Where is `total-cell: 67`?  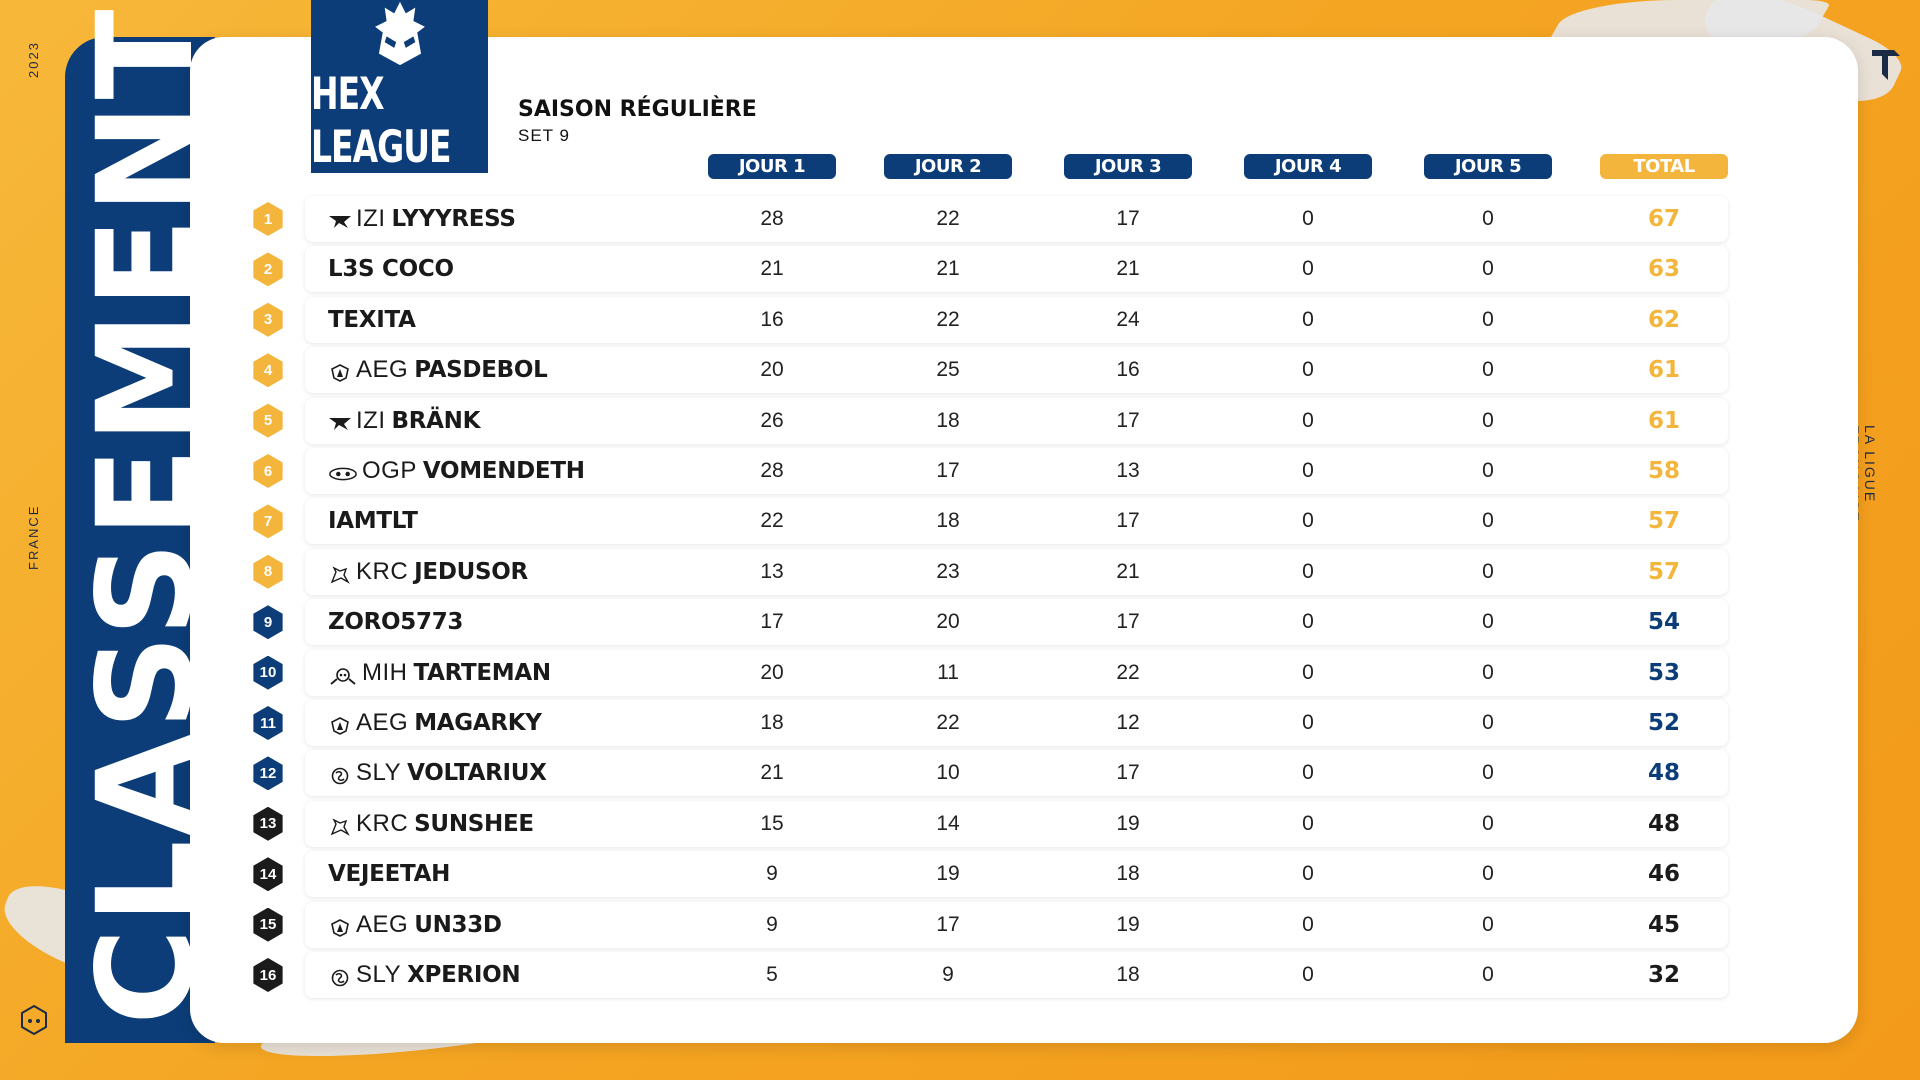
total-cell: 67 is located at coordinates (1663, 219).